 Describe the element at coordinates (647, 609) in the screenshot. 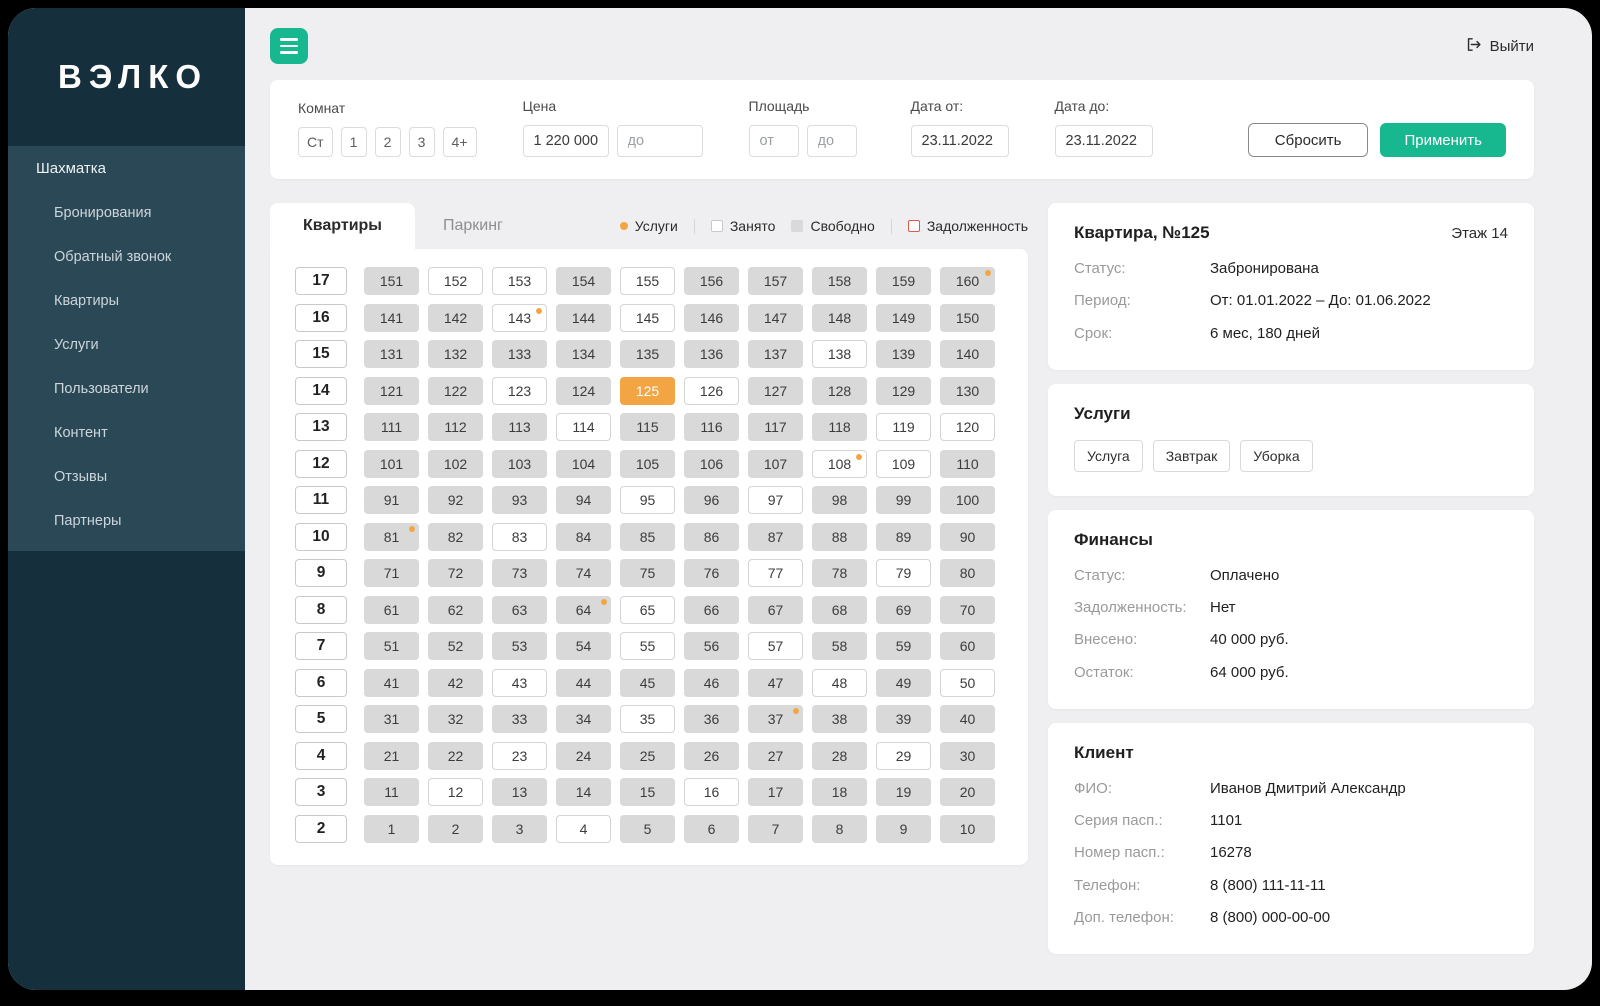

I see `apartment-cell-65: 65` at that location.